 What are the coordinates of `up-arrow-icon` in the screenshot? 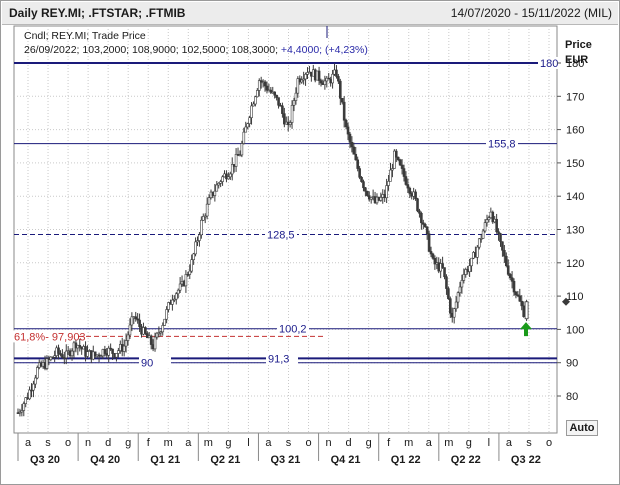 It's located at (526, 329).